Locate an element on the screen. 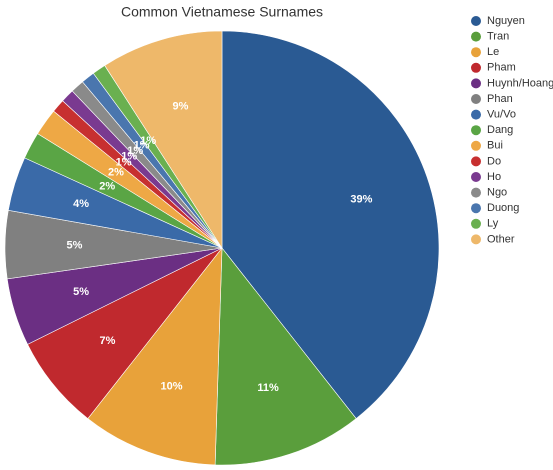 This screenshot has width=553, height=470. legend-label: Ly is located at coordinates (493, 224).